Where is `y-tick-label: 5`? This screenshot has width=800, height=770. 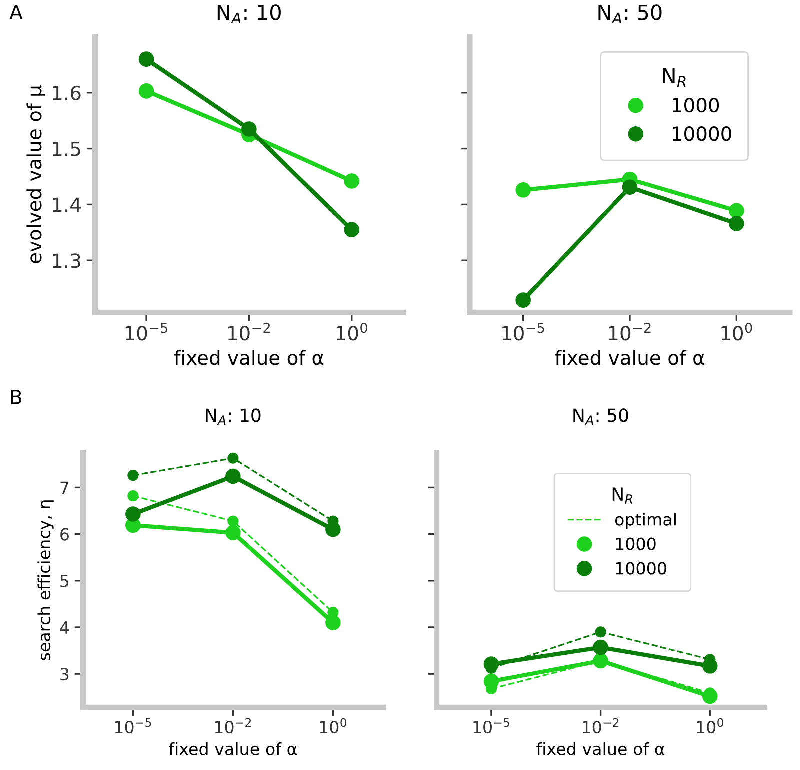 y-tick-label: 5 is located at coordinates (64, 581).